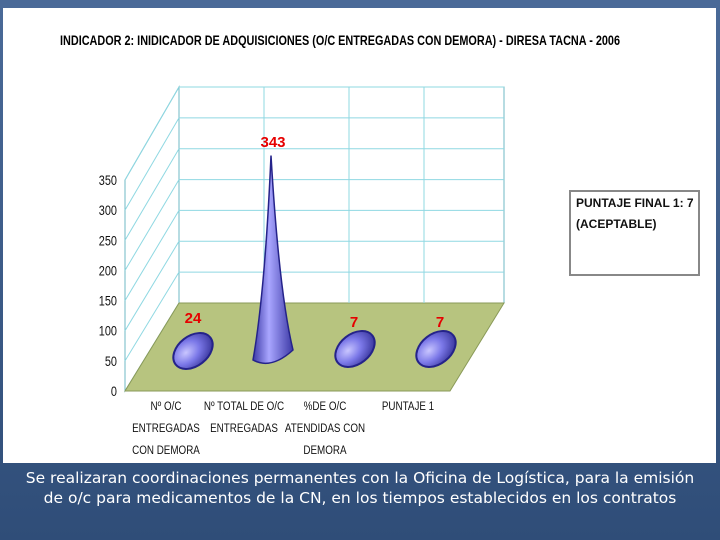  I want to click on x-tick-label: Nº O/C, so click(166, 406).